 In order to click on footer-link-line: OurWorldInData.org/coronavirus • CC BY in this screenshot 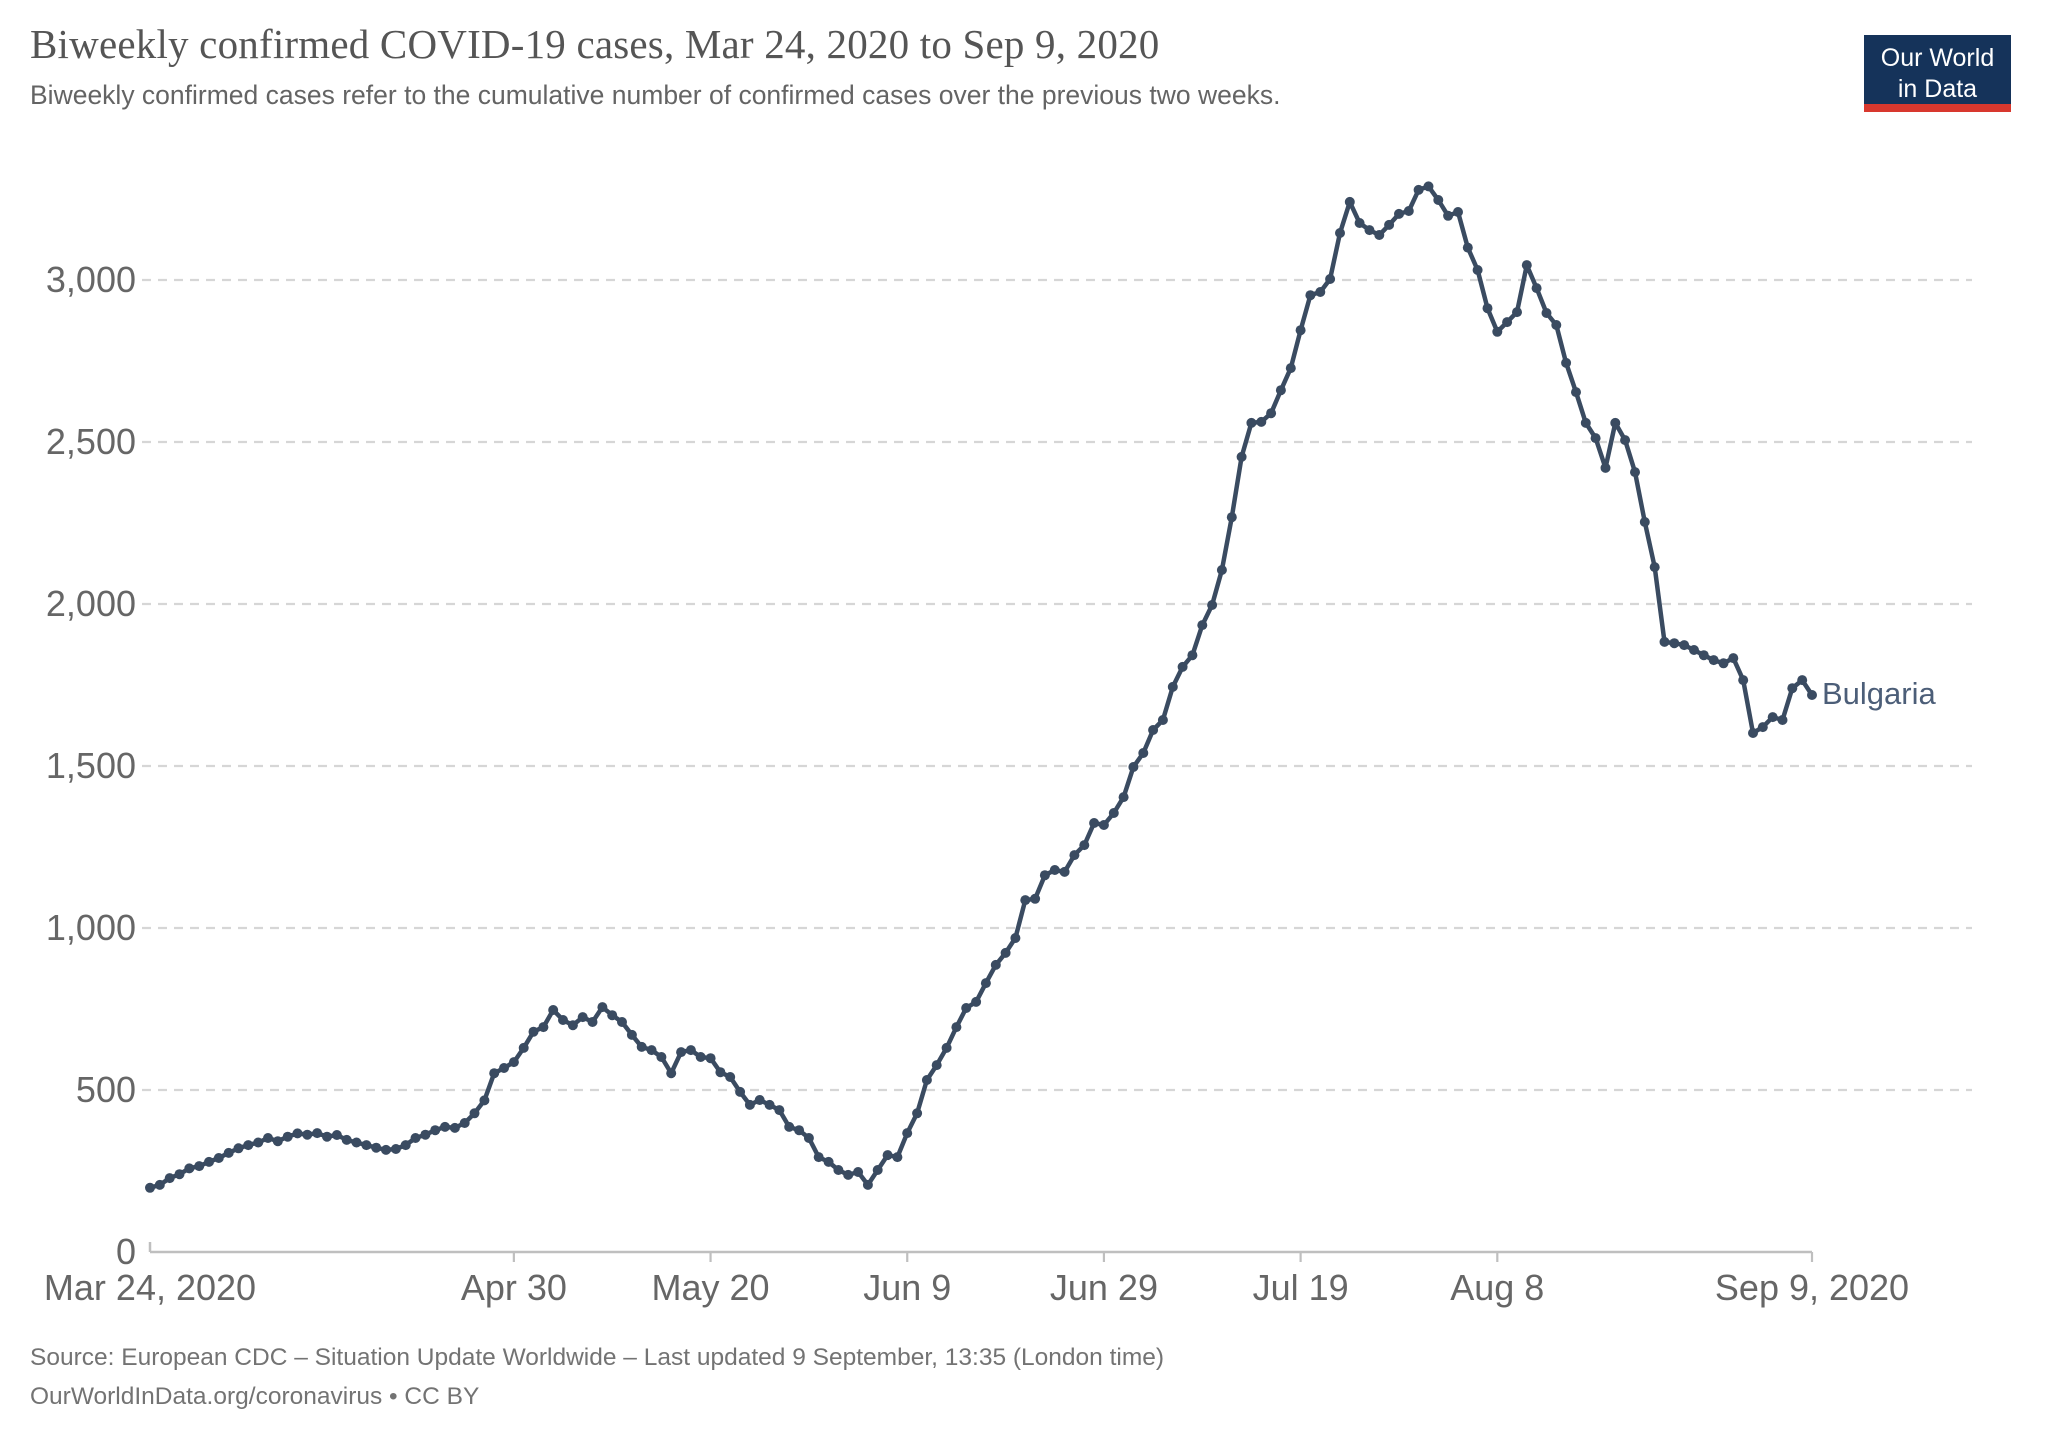, I will do `click(255, 1397)`.